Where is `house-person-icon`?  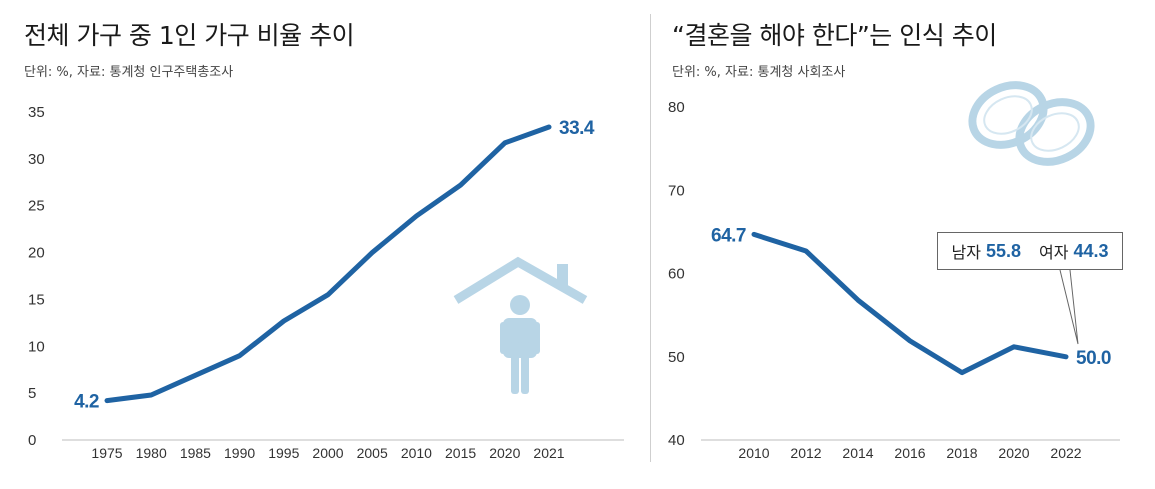
house-person-icon is located at coordinates (520, 325).